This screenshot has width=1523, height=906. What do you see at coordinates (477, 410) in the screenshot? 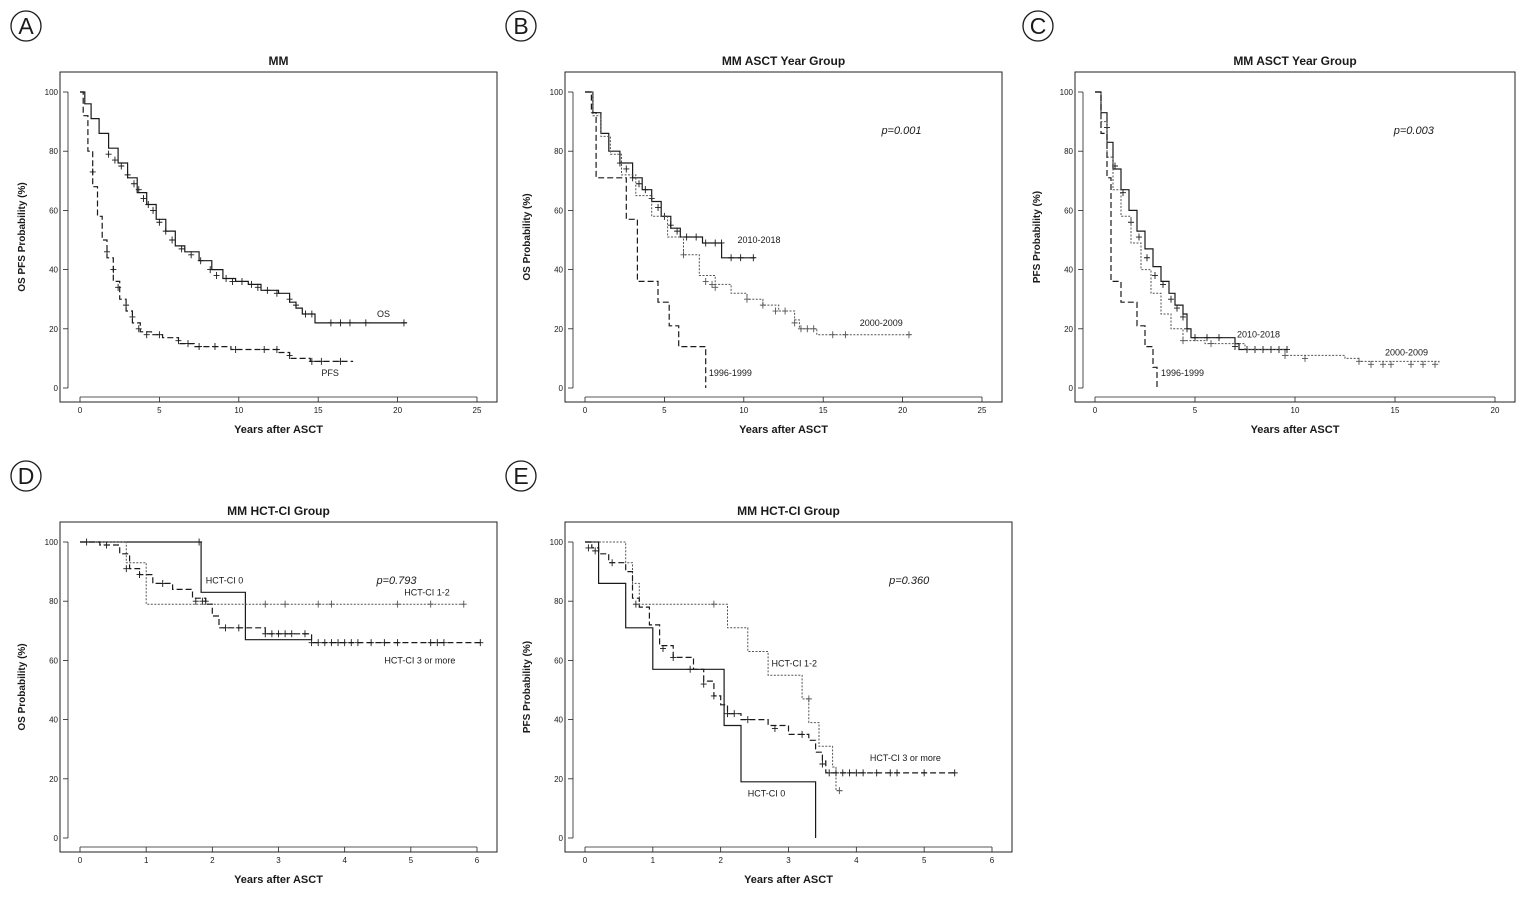
I see `x-tick-label: 25` at bounding box center [477, 410].